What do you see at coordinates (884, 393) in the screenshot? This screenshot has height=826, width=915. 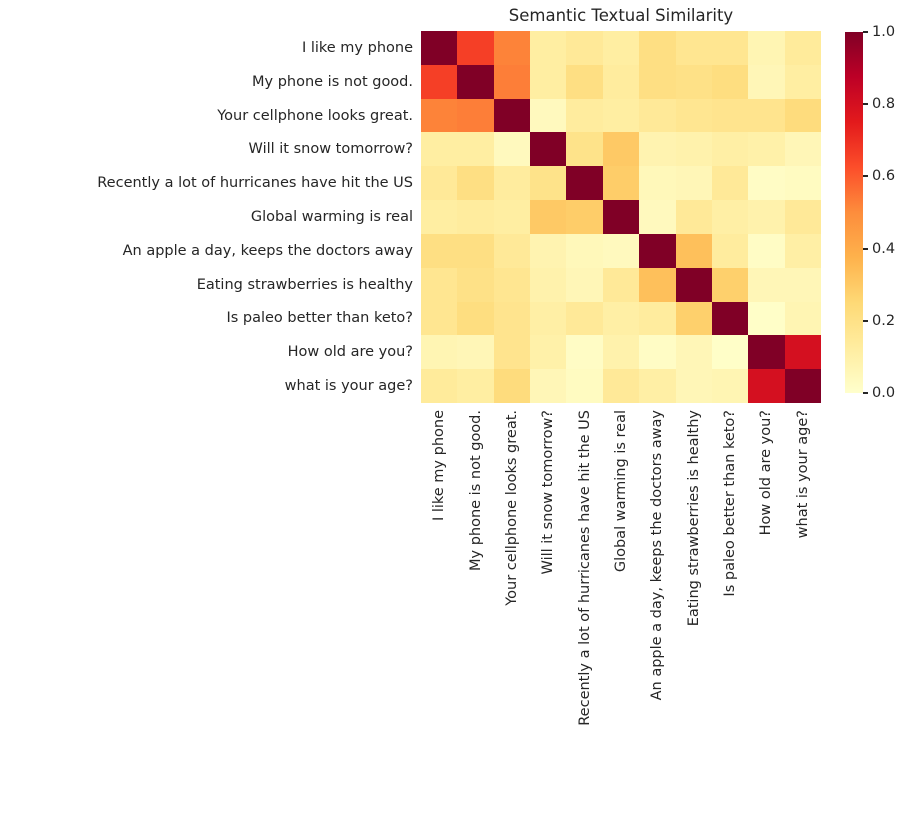 I see `colorbar-tick-label: 0.0` at bounding box center [884, 393].